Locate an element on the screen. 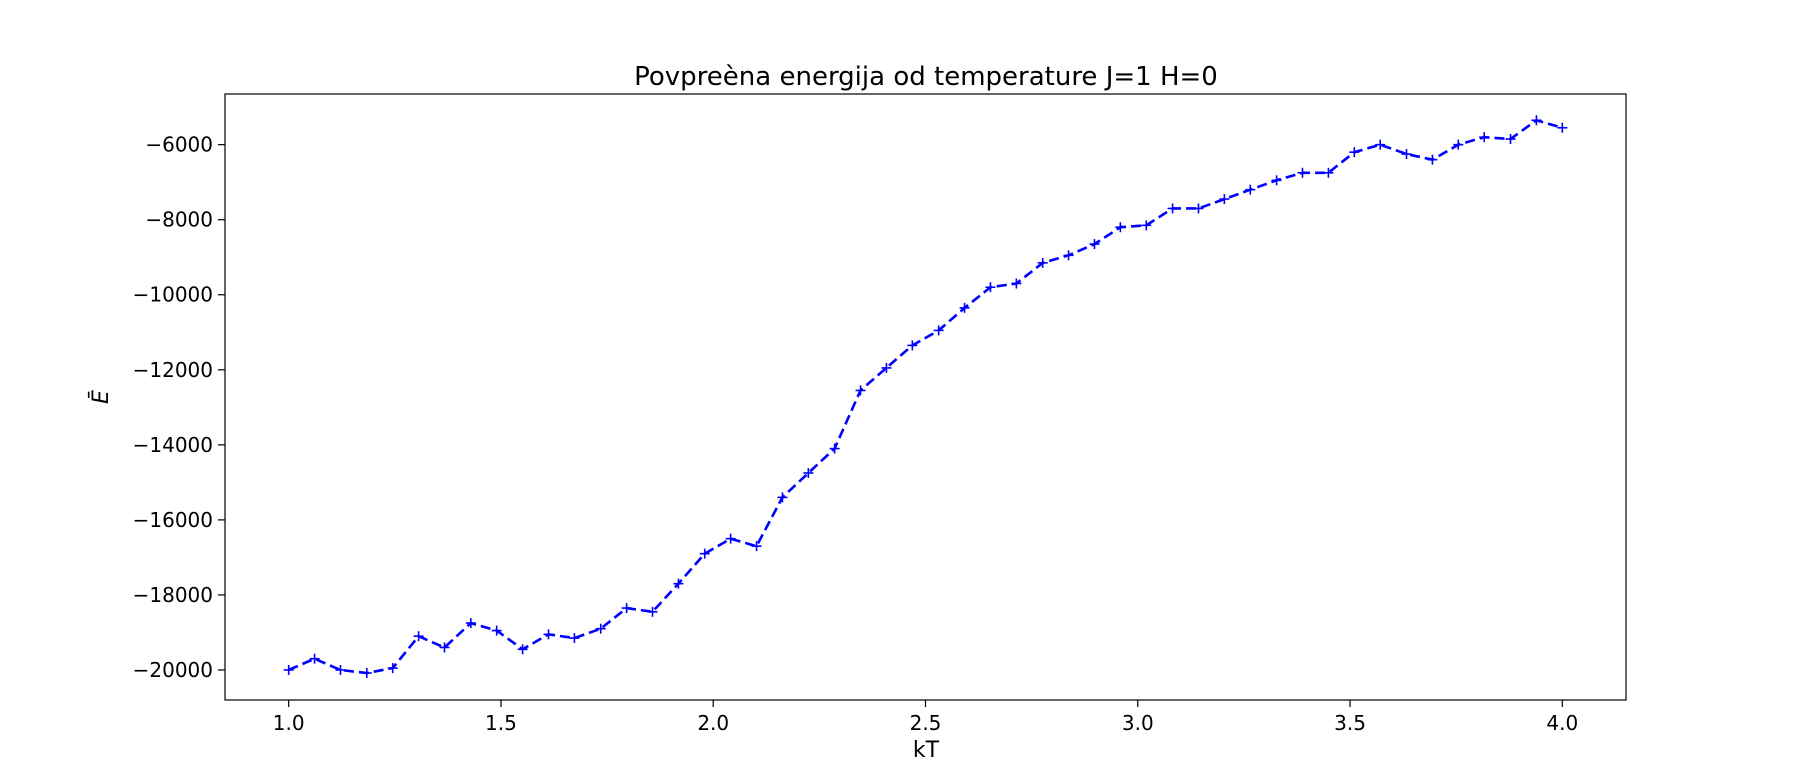 Image resolution: width=1800 pixels, height=784 pixels. y-tick-label: −18000 is located at coordinates (173, 595).